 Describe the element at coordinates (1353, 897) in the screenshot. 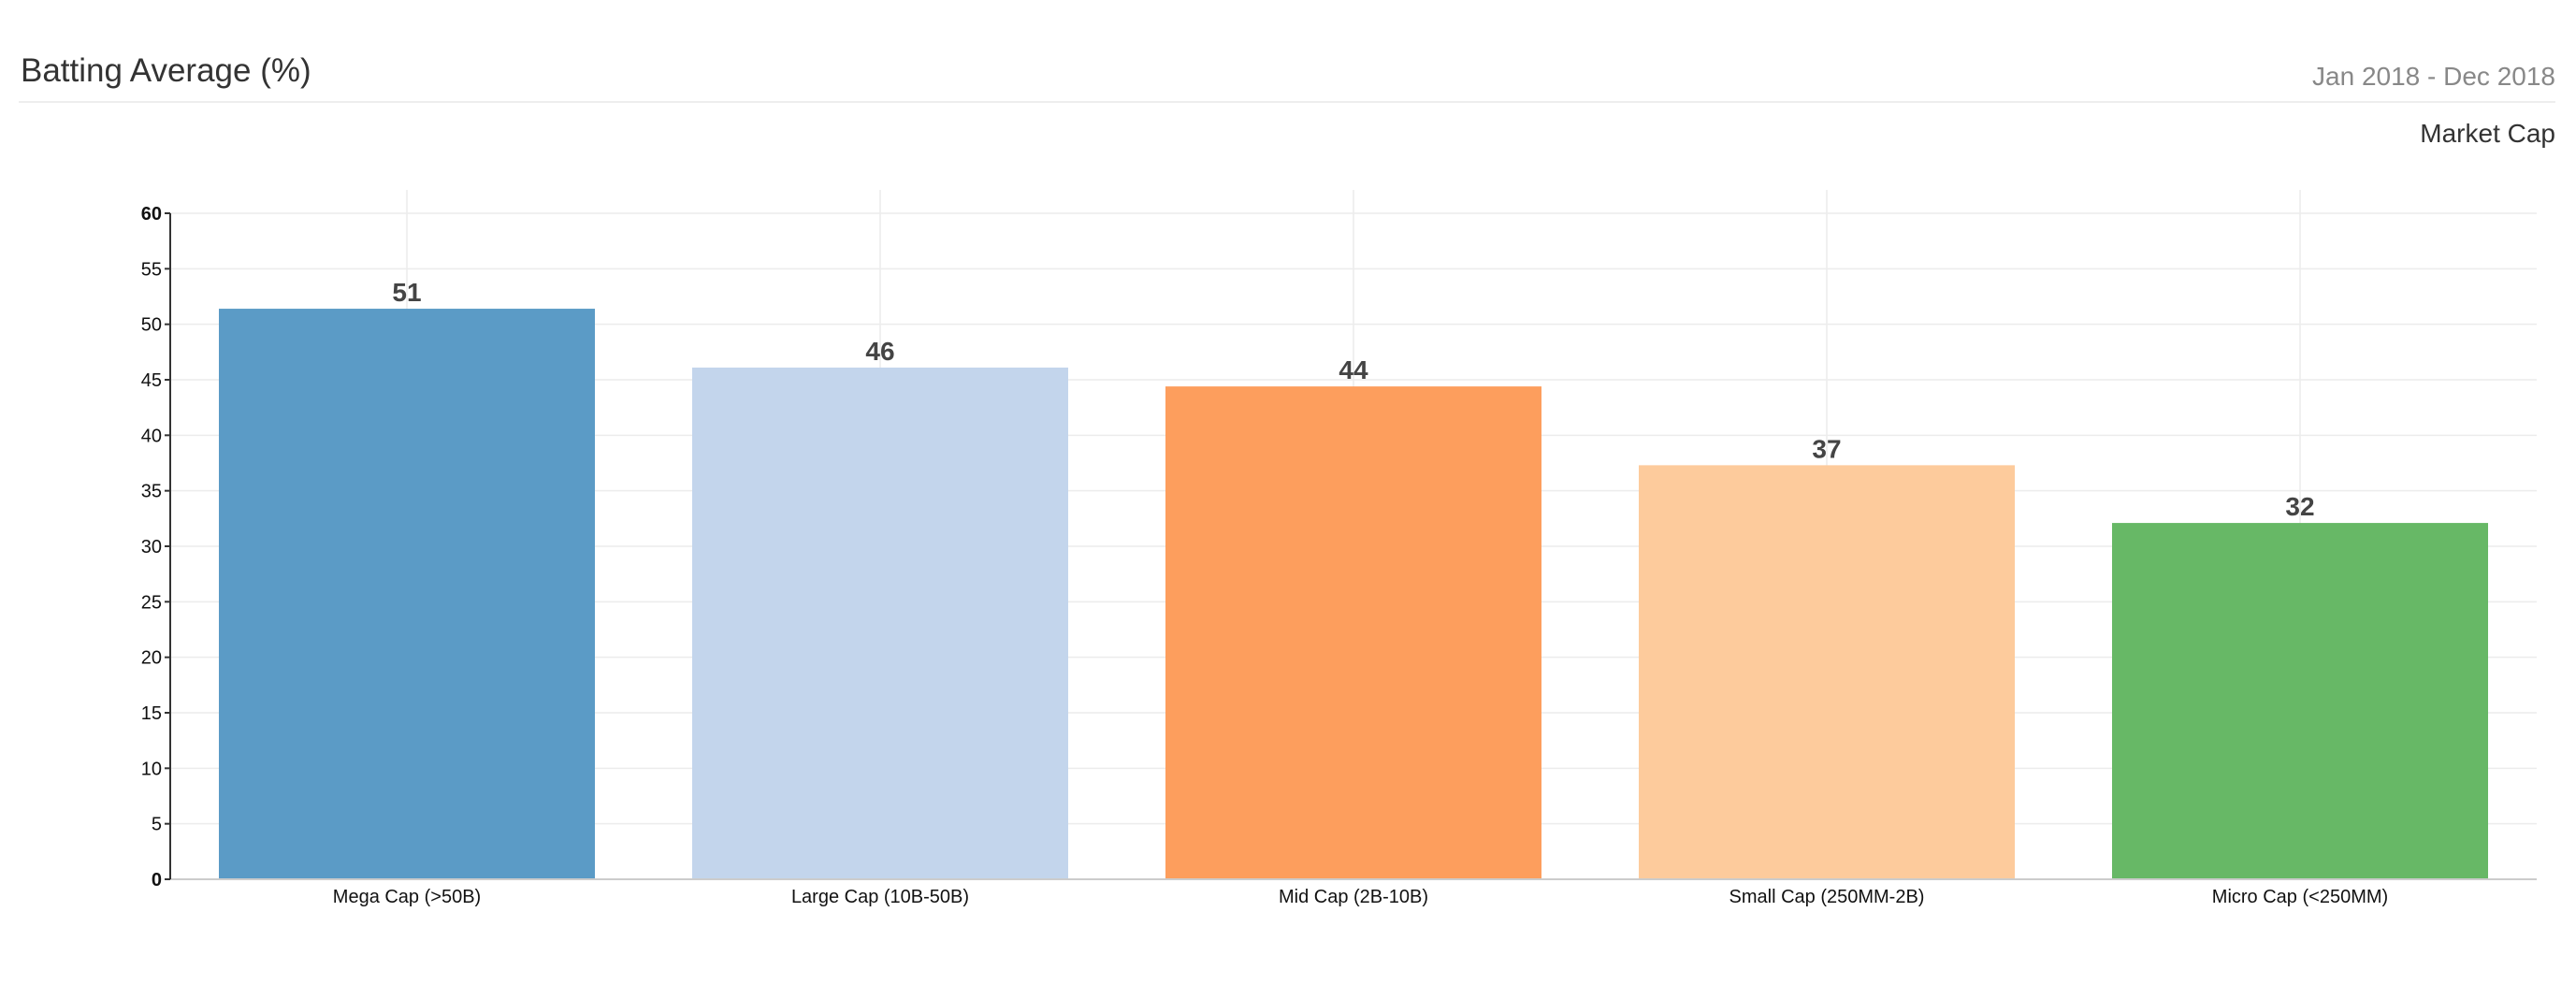

I see `x-tick-label: Mid Cap (2B-10B)` at that location.